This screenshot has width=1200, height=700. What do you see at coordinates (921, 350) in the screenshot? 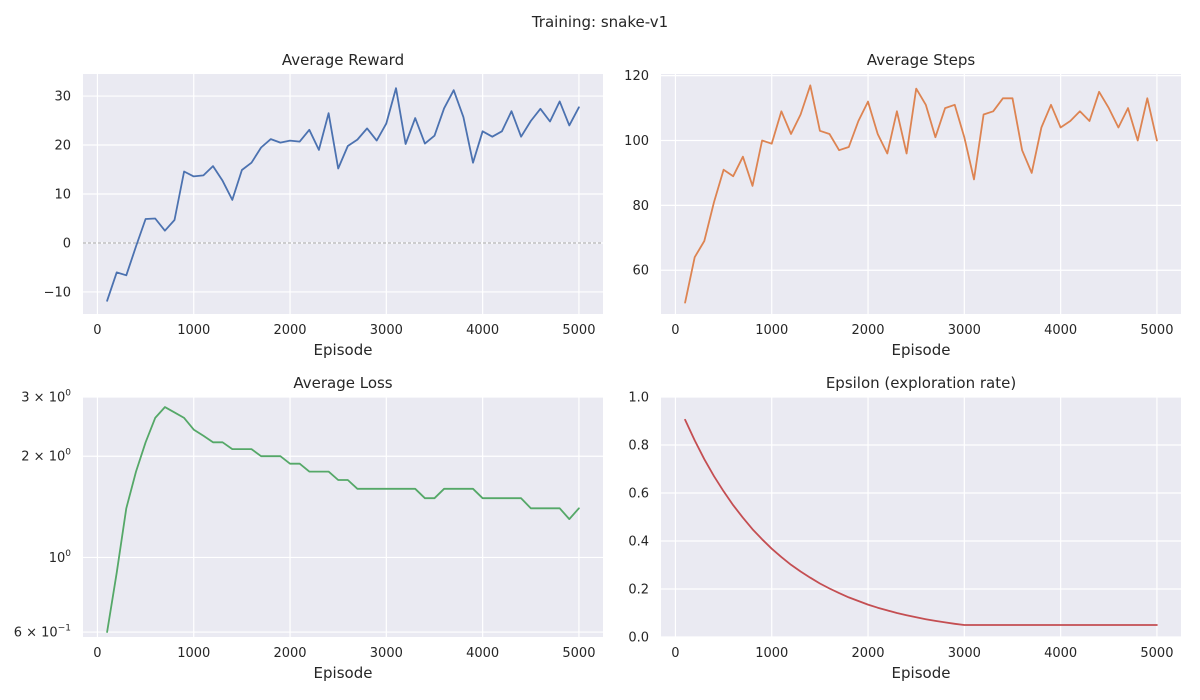
I see `steps-x-axis-label: Episode` at bounding box center [921, 350].